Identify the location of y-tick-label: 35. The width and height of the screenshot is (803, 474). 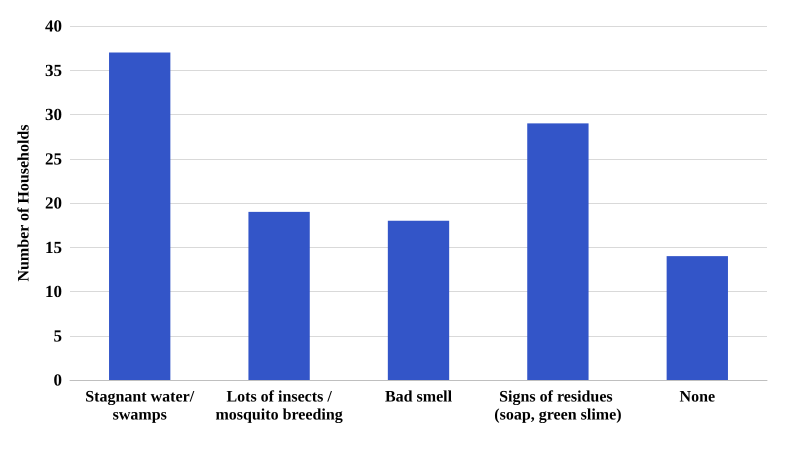
(53, 70).